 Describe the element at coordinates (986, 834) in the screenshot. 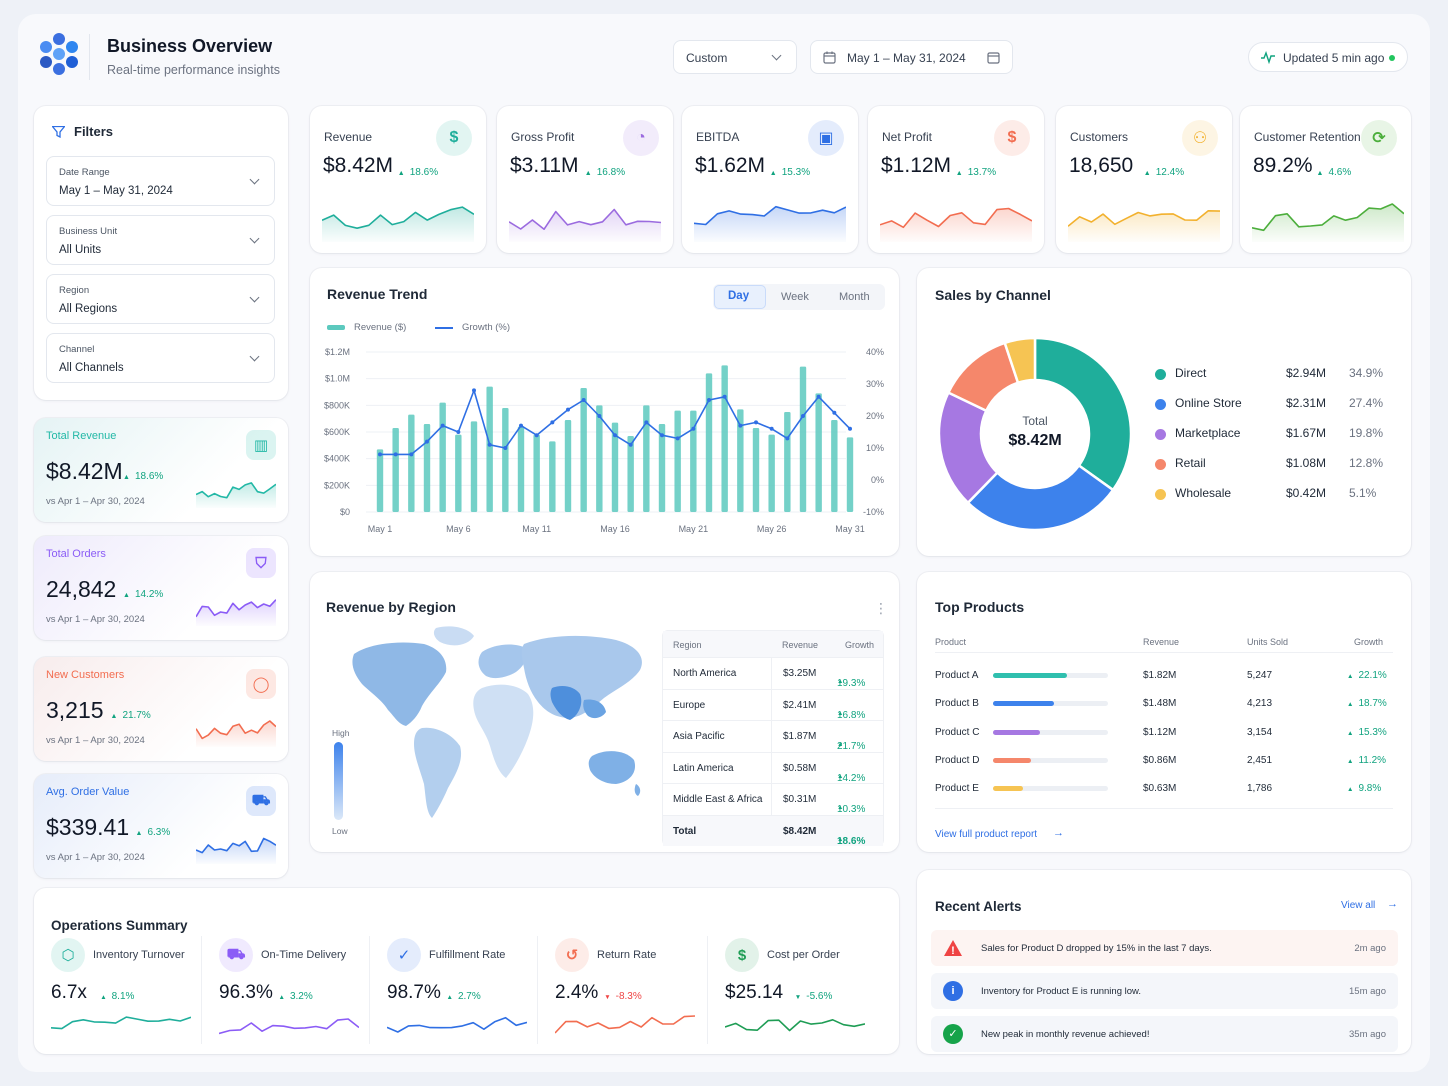

I see `view-product-report-link: View full product report` at that location.